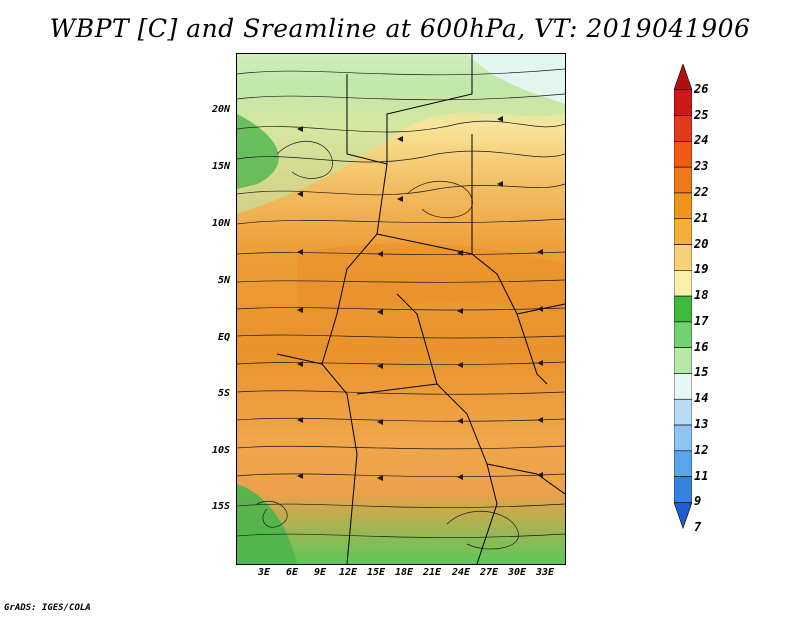 The image size is (800, 618). I want to click on colorbar-level-label: 16, so click(701, 346).